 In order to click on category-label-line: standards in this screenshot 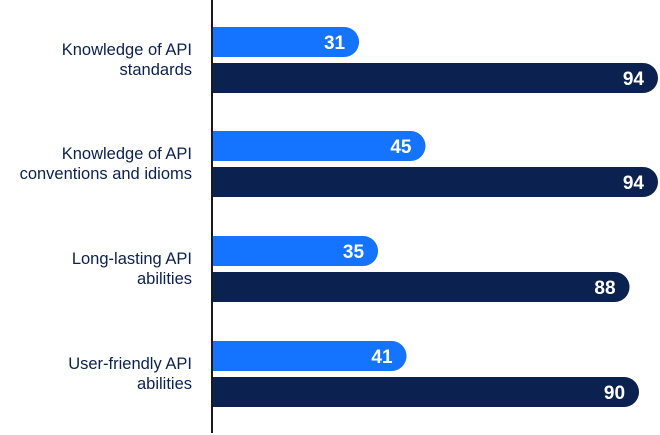, I will do `click(156, 70)`.